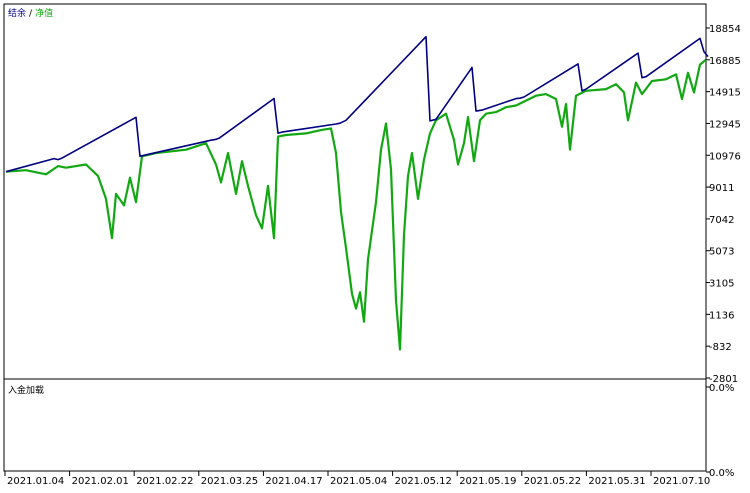 The width and height of the screenshot is (750, 493). I want to click on y-tick-label: 5073, so click(721, 252).